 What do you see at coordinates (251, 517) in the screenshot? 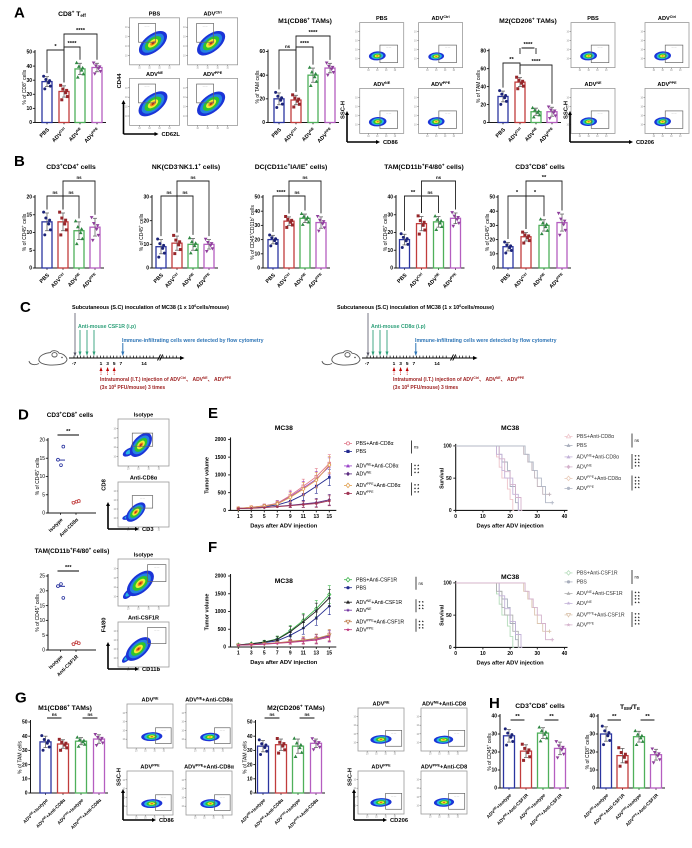
I see `svg-text: 3` at bounding box center [251, 517].